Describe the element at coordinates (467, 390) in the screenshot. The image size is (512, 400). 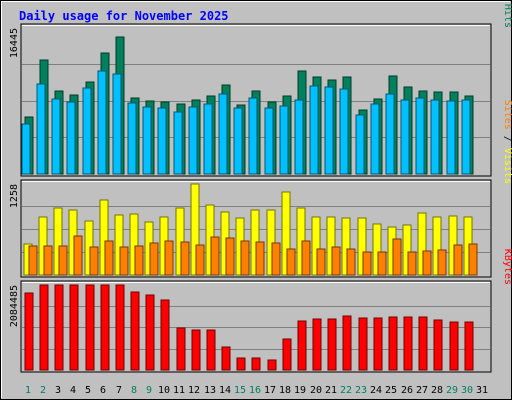
I see `x-tick-label-day-30: 30` at that location.